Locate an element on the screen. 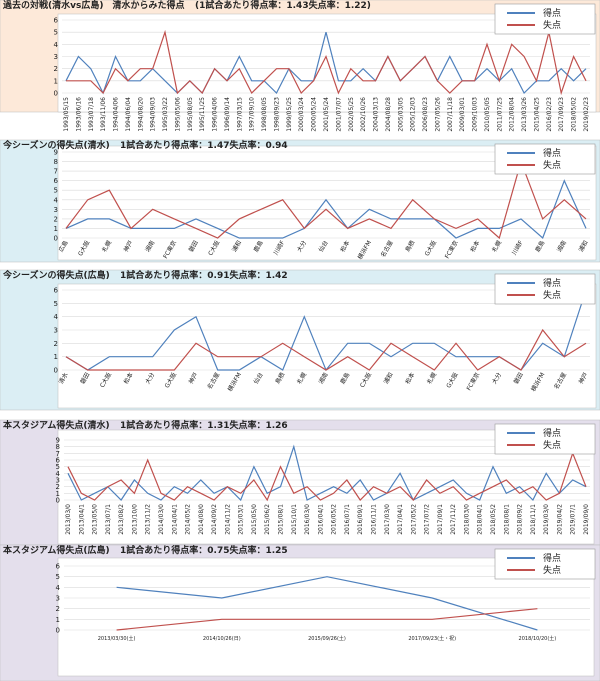 The width and height of the screenshot is (600, 681). chart-title: 今シーズンの得失点(清水) is located at coordinates (56, 145).